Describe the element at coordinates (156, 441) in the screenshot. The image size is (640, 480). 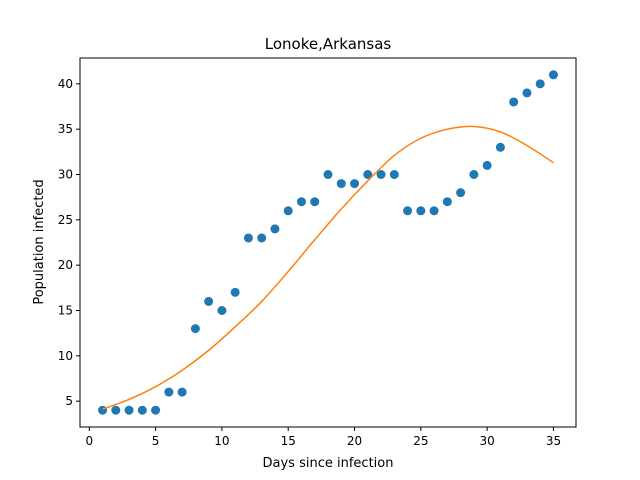
I see `x-tick-label: 5` at that location.